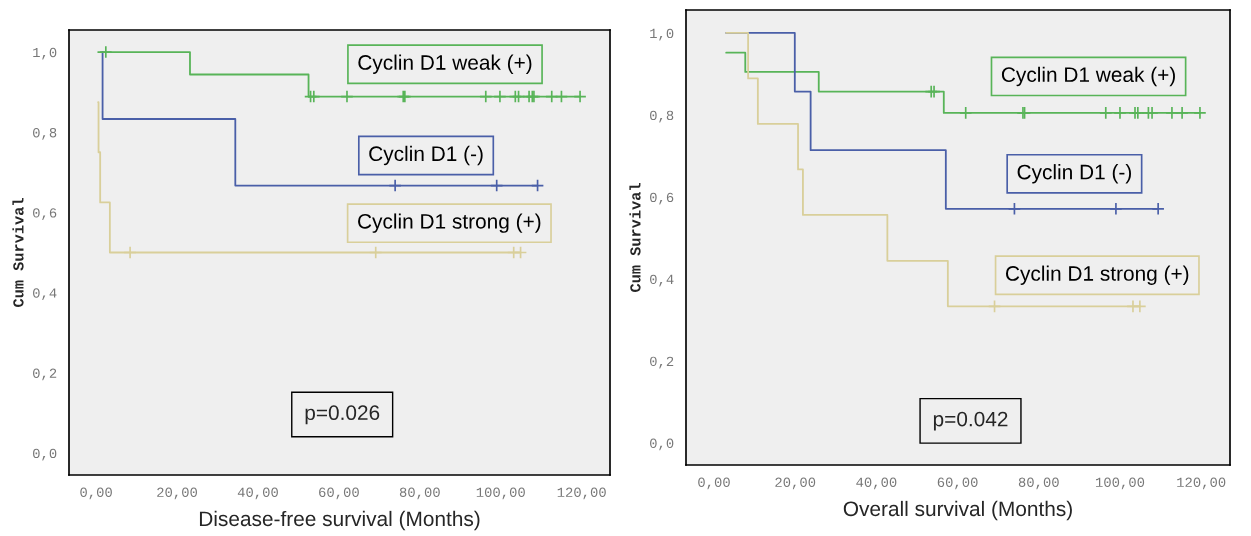 The height and width of the screenshot is (536, 1251). I want to click on annotation: p=0.042, so click(970, 421).